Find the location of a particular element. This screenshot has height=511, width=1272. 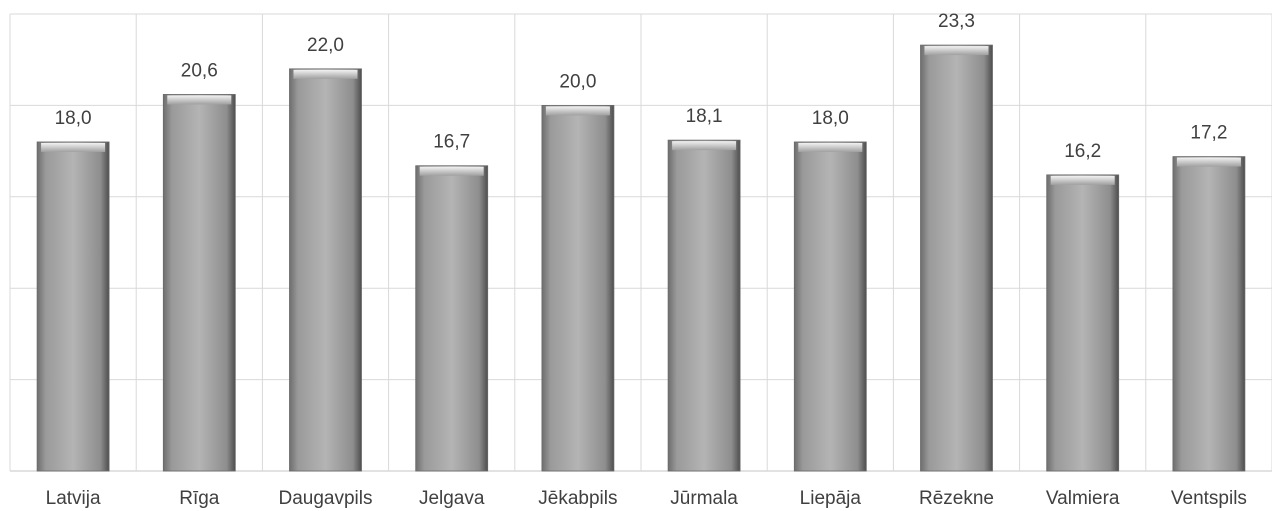

category-label: Rēzekne is located at coordinates (956, 498).